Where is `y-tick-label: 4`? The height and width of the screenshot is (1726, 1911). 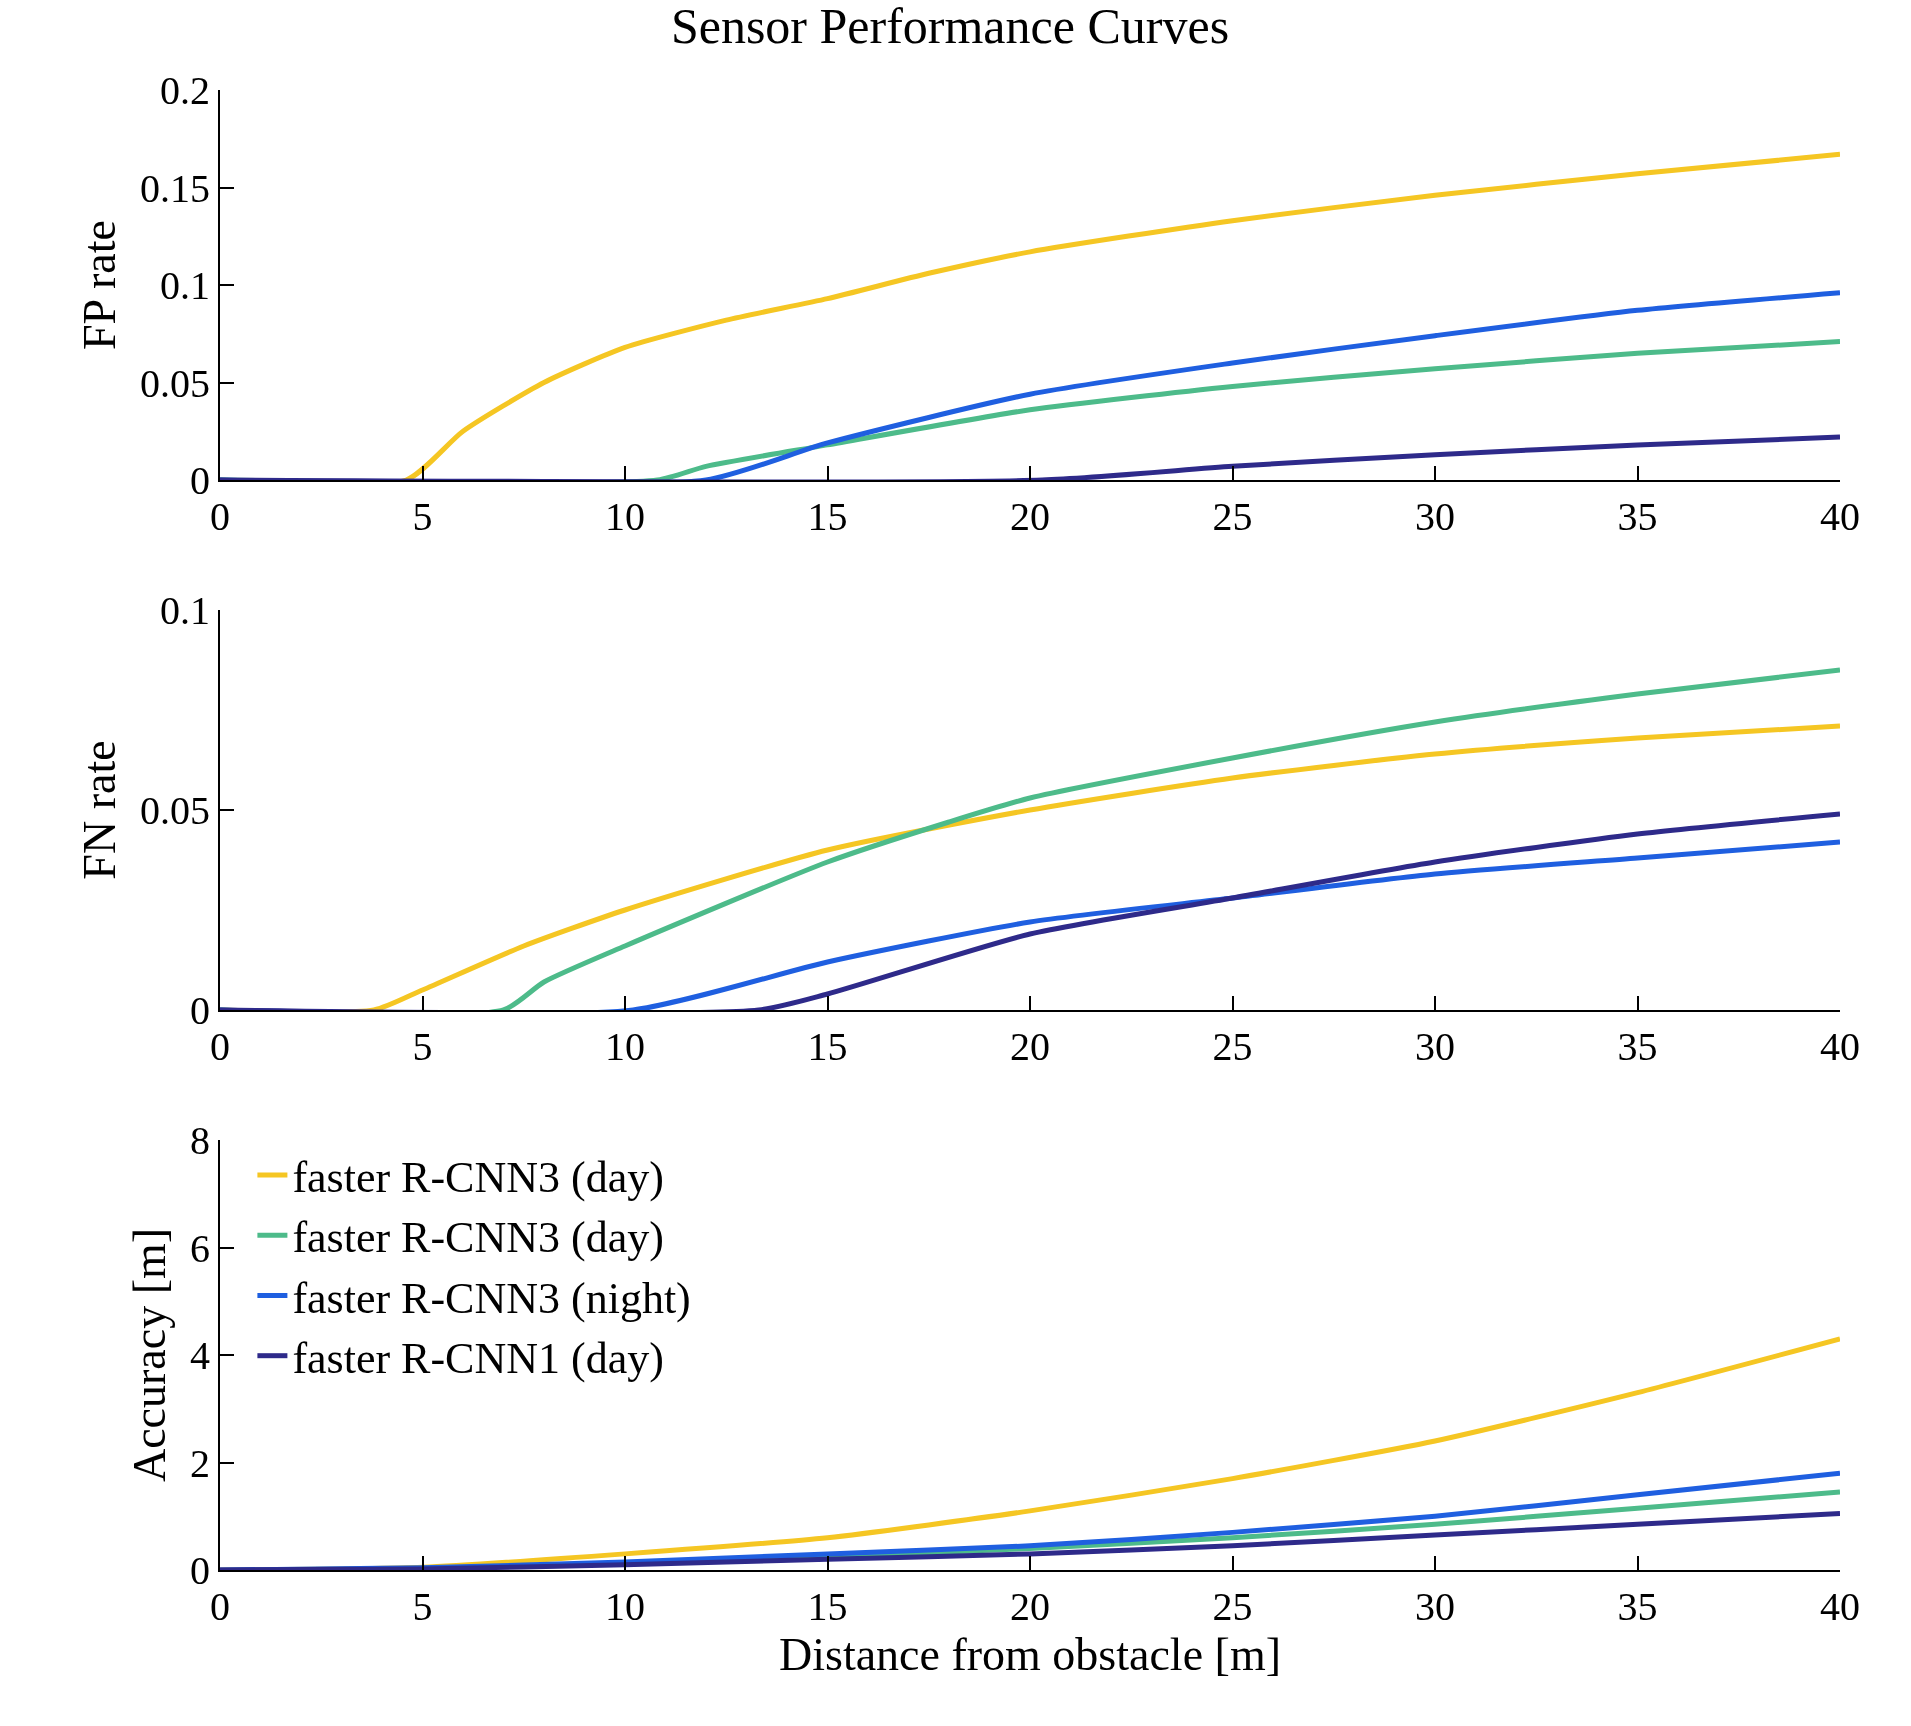
y-tick-label: 4 is located at coordinates (200, 1355).